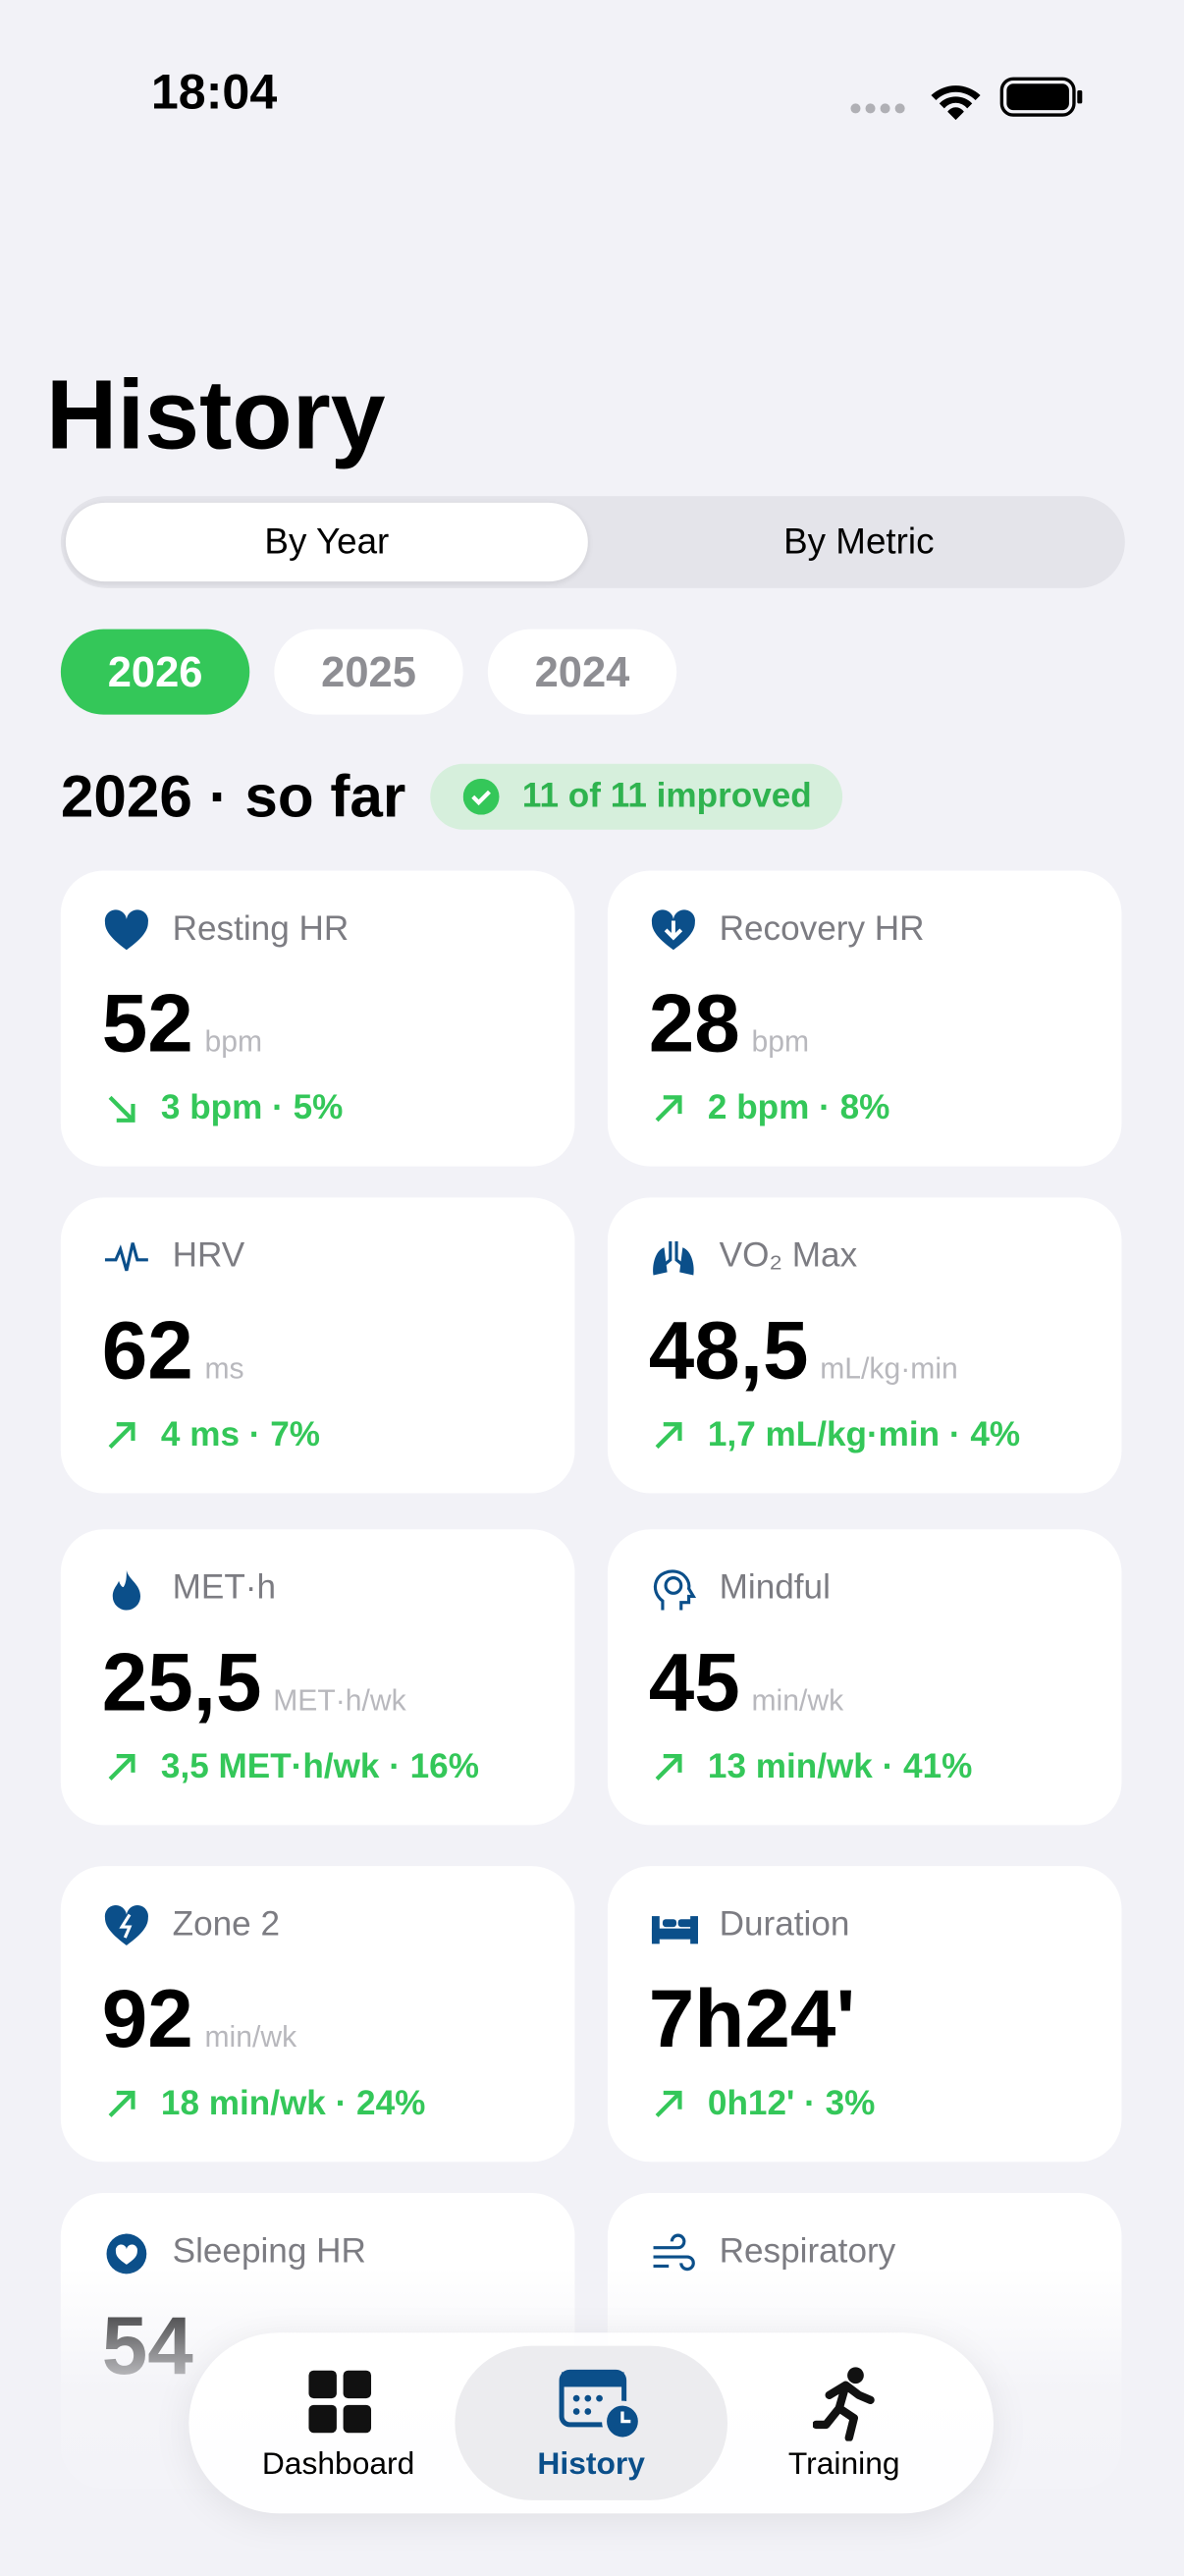  I want to click on metric-name: Sleeping HR, so click(269, 2252).